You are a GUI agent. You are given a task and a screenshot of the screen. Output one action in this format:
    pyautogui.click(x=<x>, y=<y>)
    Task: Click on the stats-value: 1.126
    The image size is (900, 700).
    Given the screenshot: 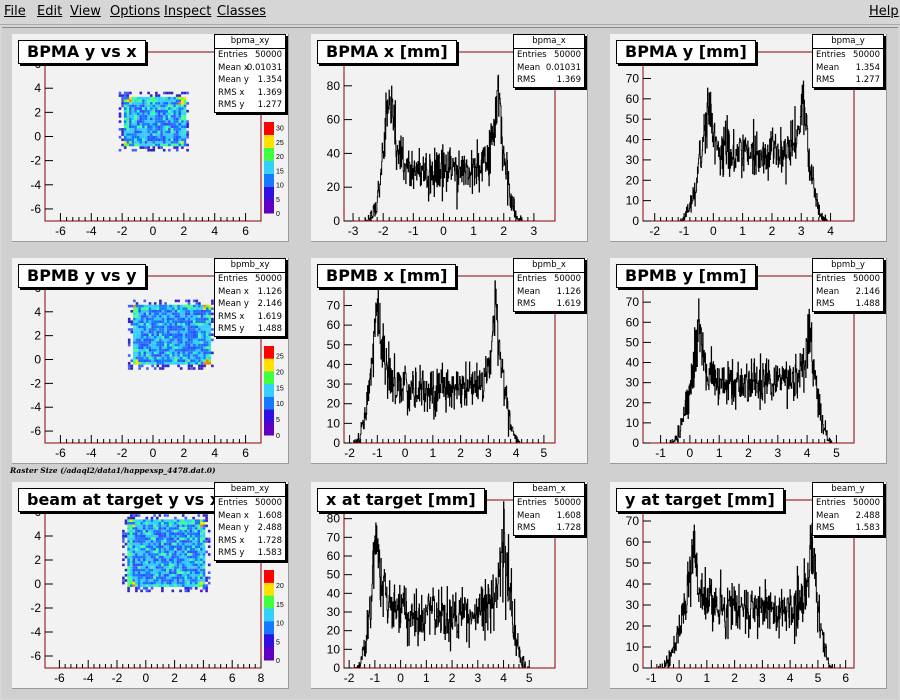 What is the action you would take?
    pyautogui.click(x=568, y=291)
    